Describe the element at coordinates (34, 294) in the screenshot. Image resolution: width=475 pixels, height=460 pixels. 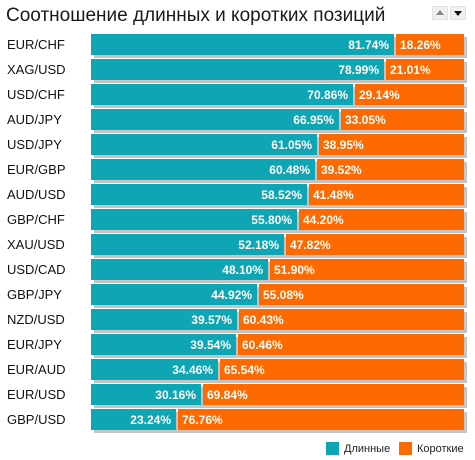
I see `category-label: GBP/JPY` at that location.